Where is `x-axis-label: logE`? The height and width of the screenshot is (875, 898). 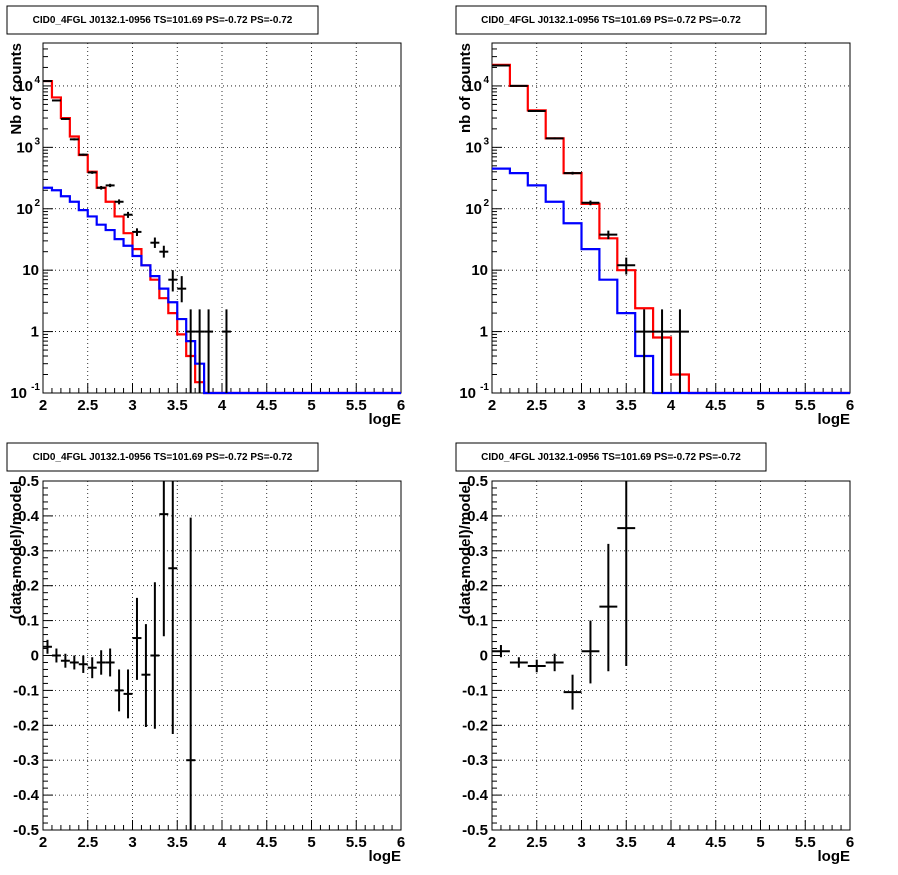
x-axis-label: logE is located at coordinates (834, 419).